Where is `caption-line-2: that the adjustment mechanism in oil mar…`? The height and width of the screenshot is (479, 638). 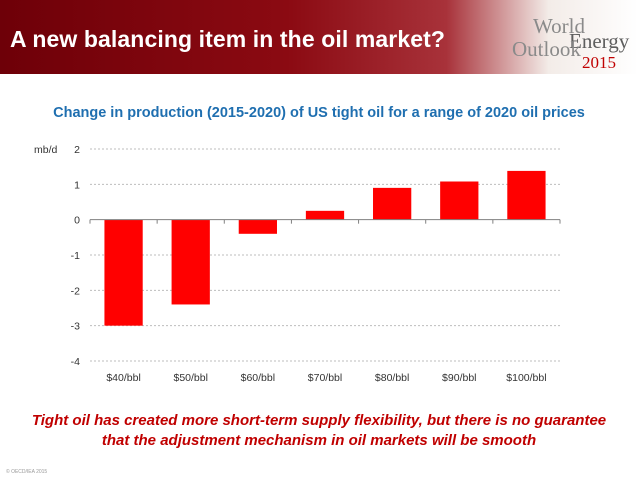
caption-line-2: that the adjustment mechanism in oil mar… is located at coordinates (319, 440).